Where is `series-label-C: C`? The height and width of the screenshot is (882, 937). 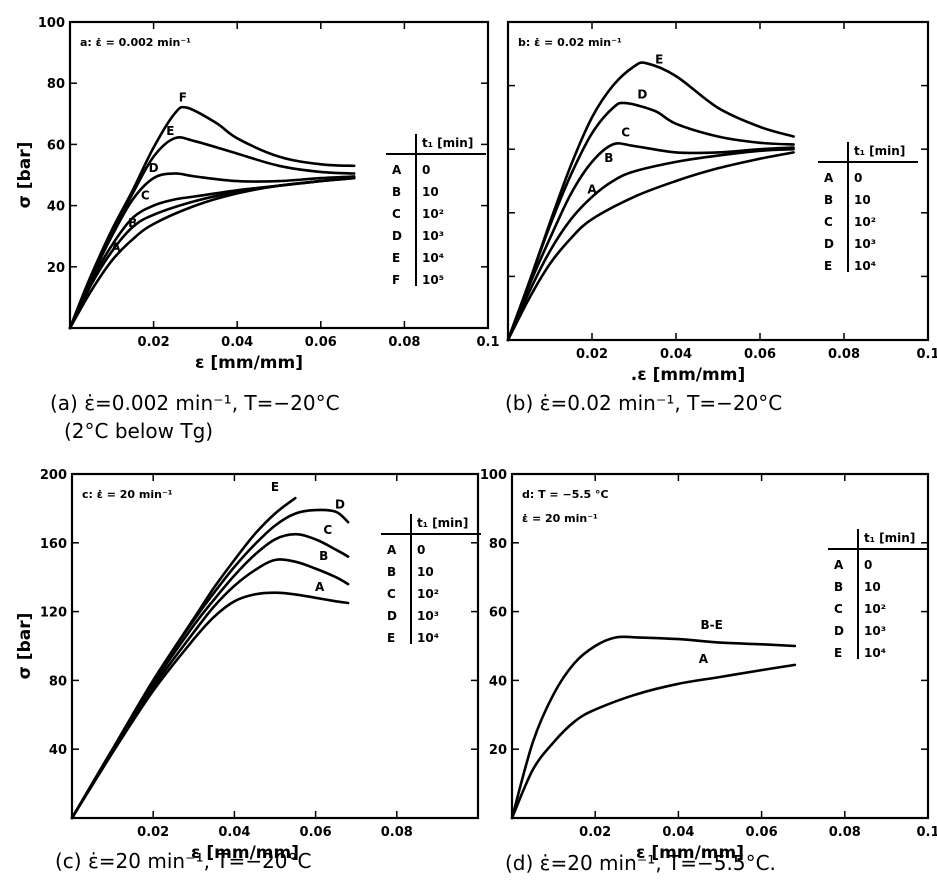
series-label-C: C is located at coordinates (625, 132).